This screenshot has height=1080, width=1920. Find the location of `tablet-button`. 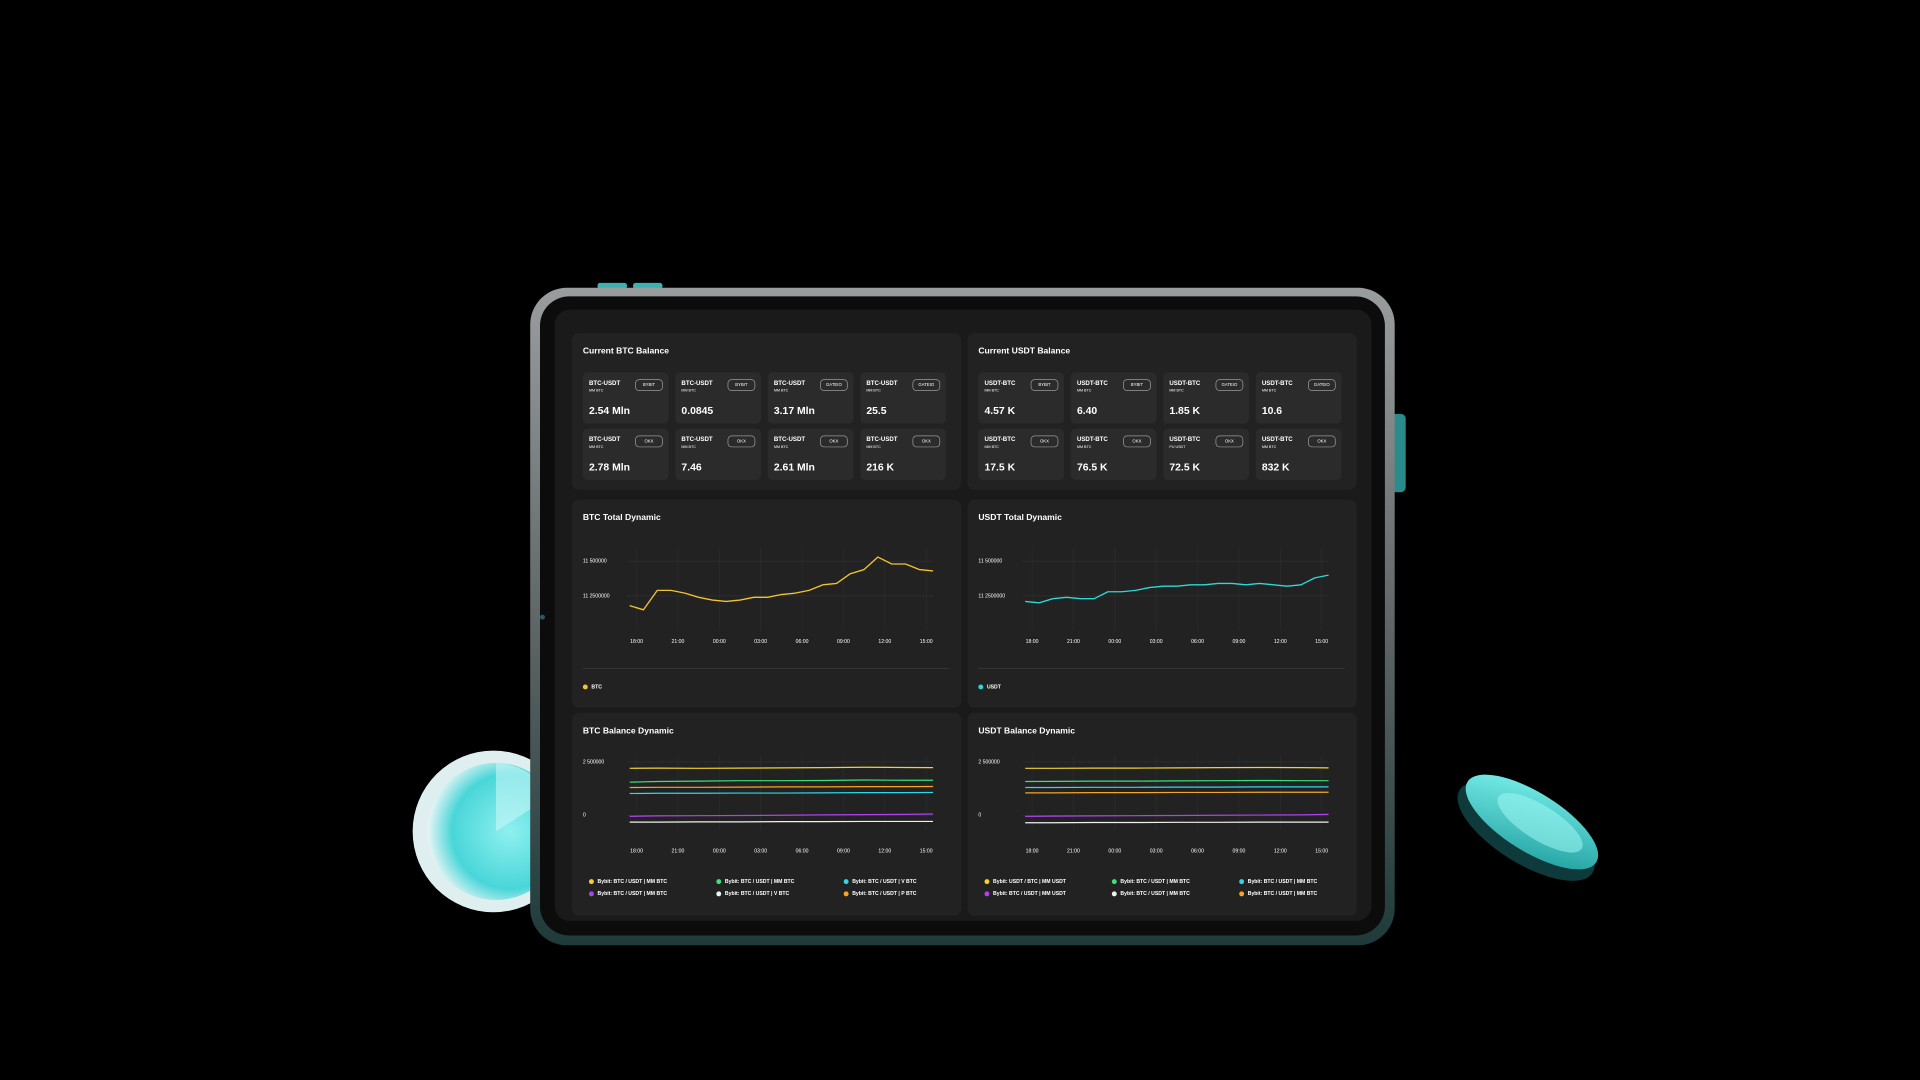

tablet-button is located at coordinates (612, 285).